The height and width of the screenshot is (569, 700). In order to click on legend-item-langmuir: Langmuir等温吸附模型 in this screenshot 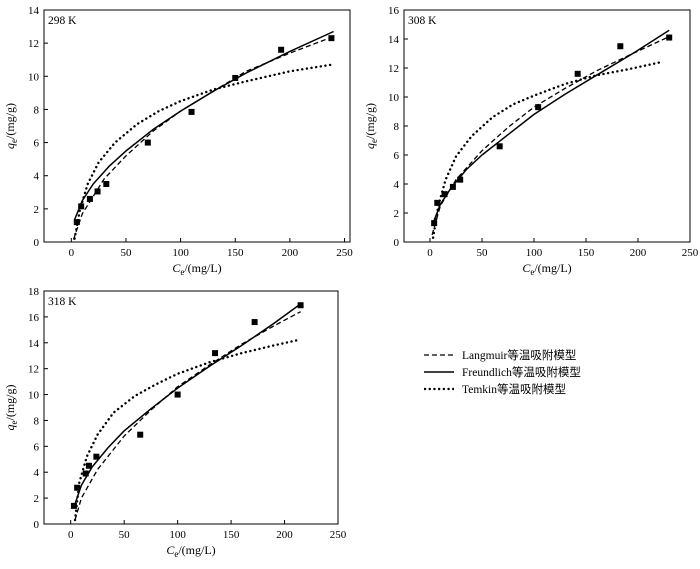, I will do `click(544, 354)`.